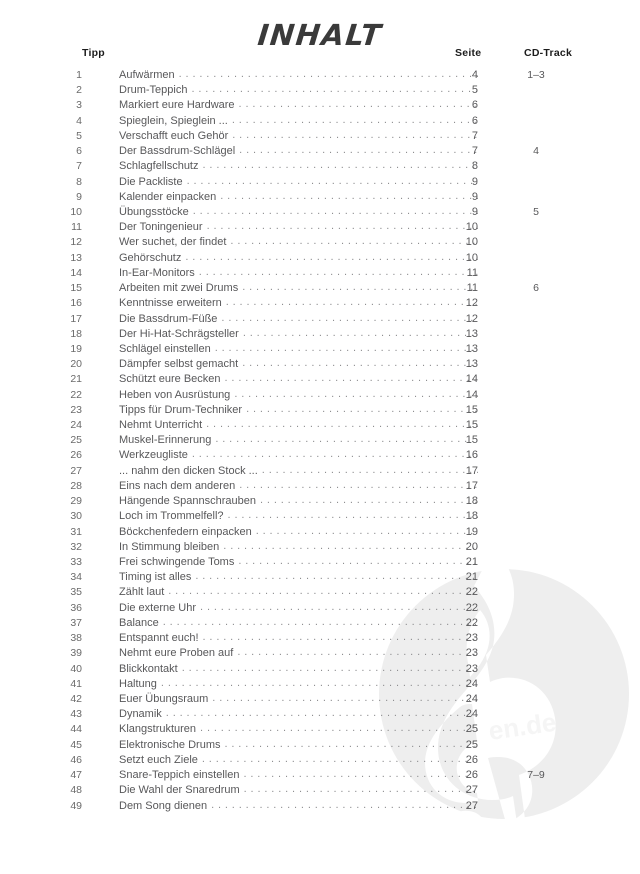 The height and width of the screenshot is (874, 640). Describe the element at coordinates (76, 775) in the screenshot. I see `toc-entry-number: 47` at that location.